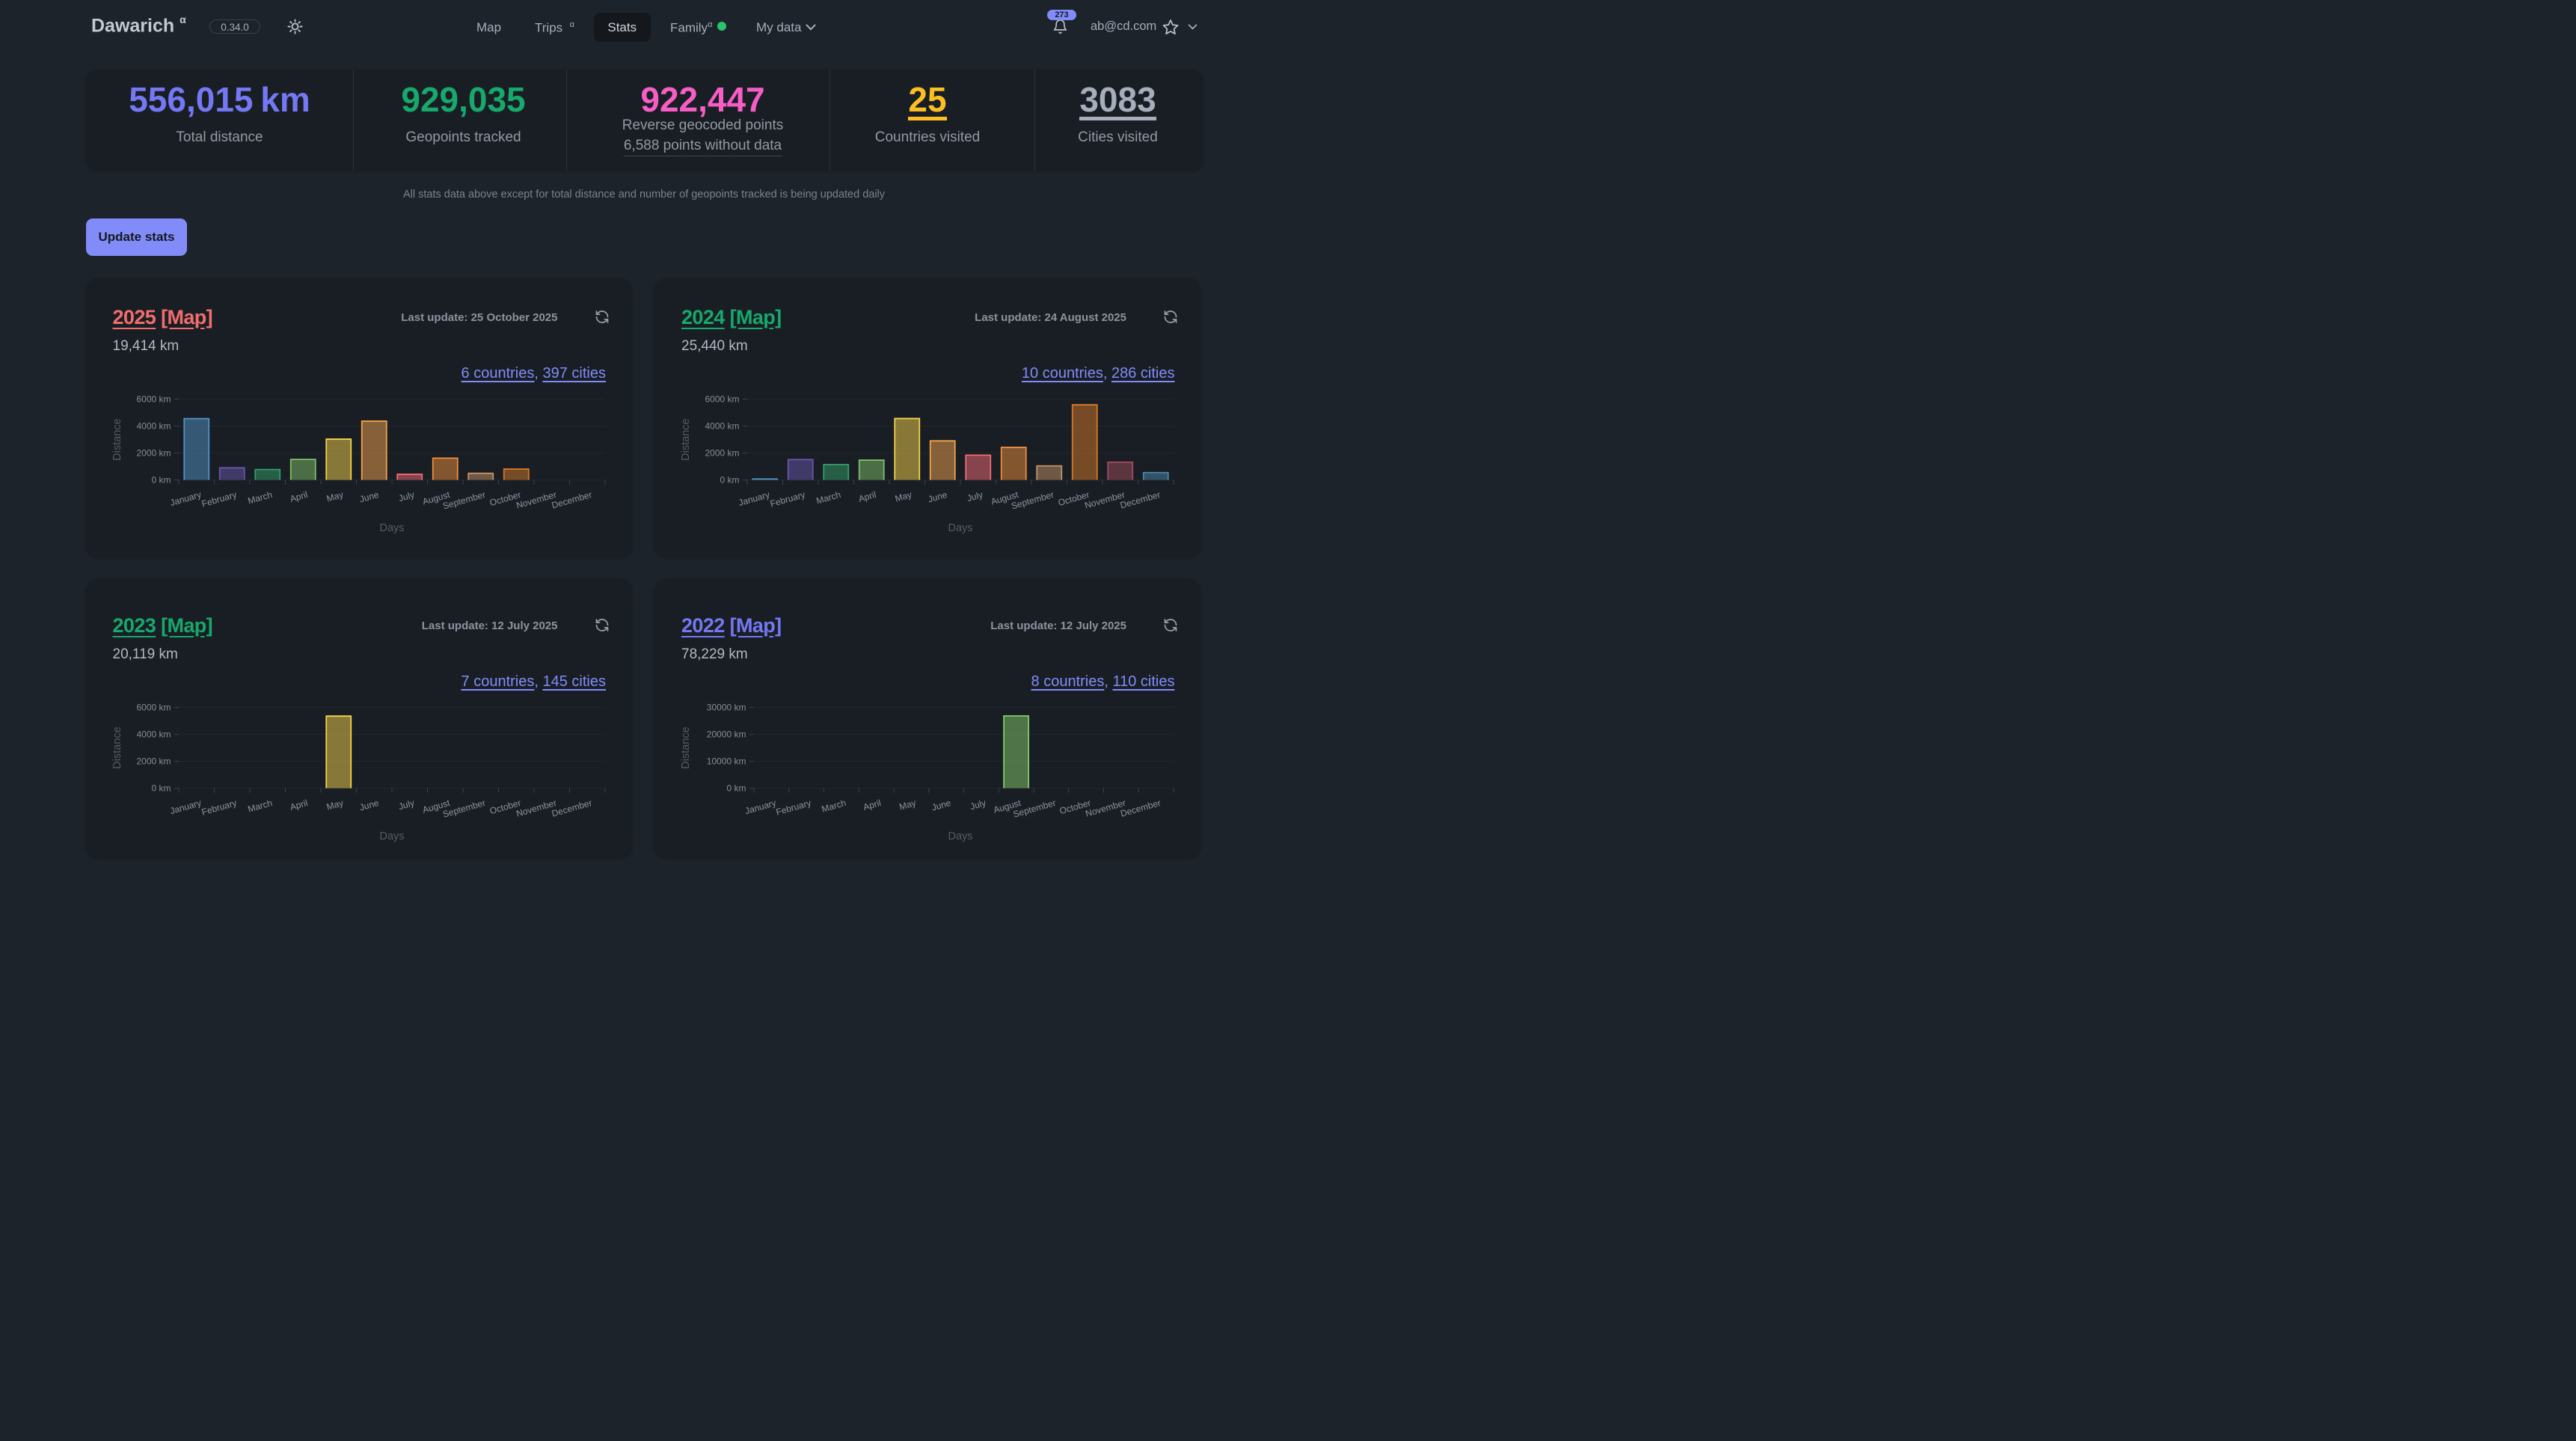  I want to click on svg-text: 10000 km, so click(726, 761).